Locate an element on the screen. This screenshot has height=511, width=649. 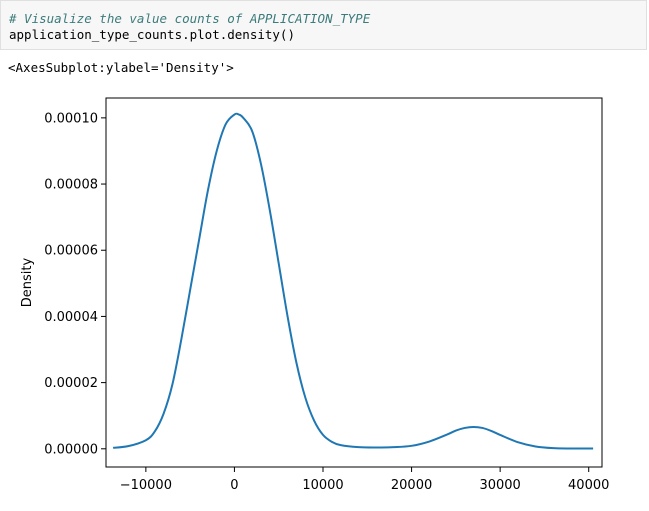
x-tick-label: 20000 is located at coordinates (411, 485).